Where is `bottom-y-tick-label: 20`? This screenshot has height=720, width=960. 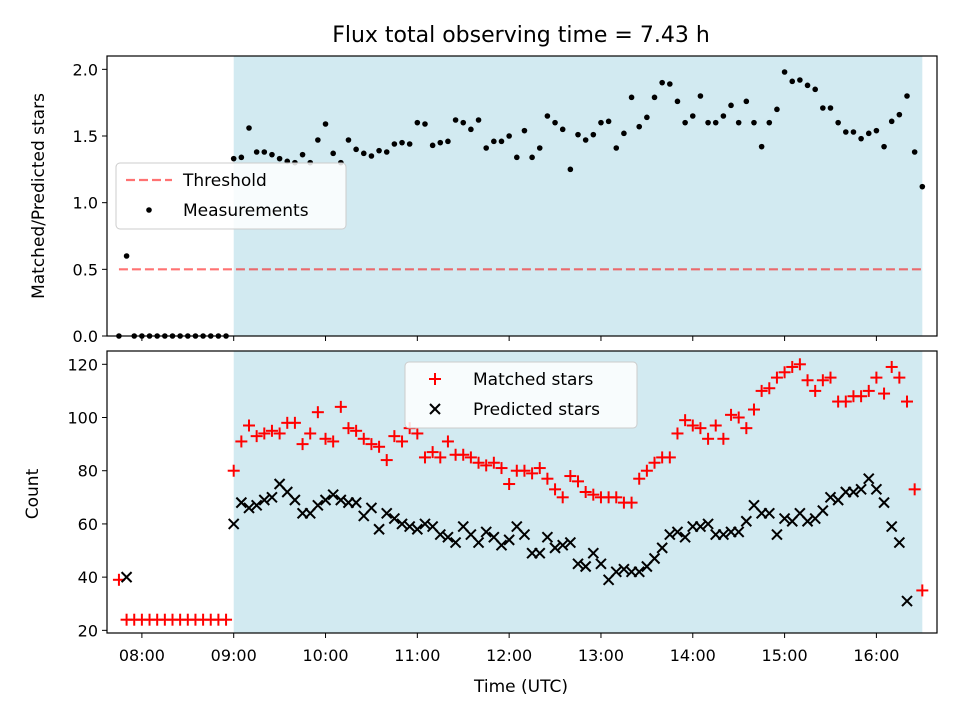
bottom-y-tick-label: 20 is located at coordinates (88, 630).